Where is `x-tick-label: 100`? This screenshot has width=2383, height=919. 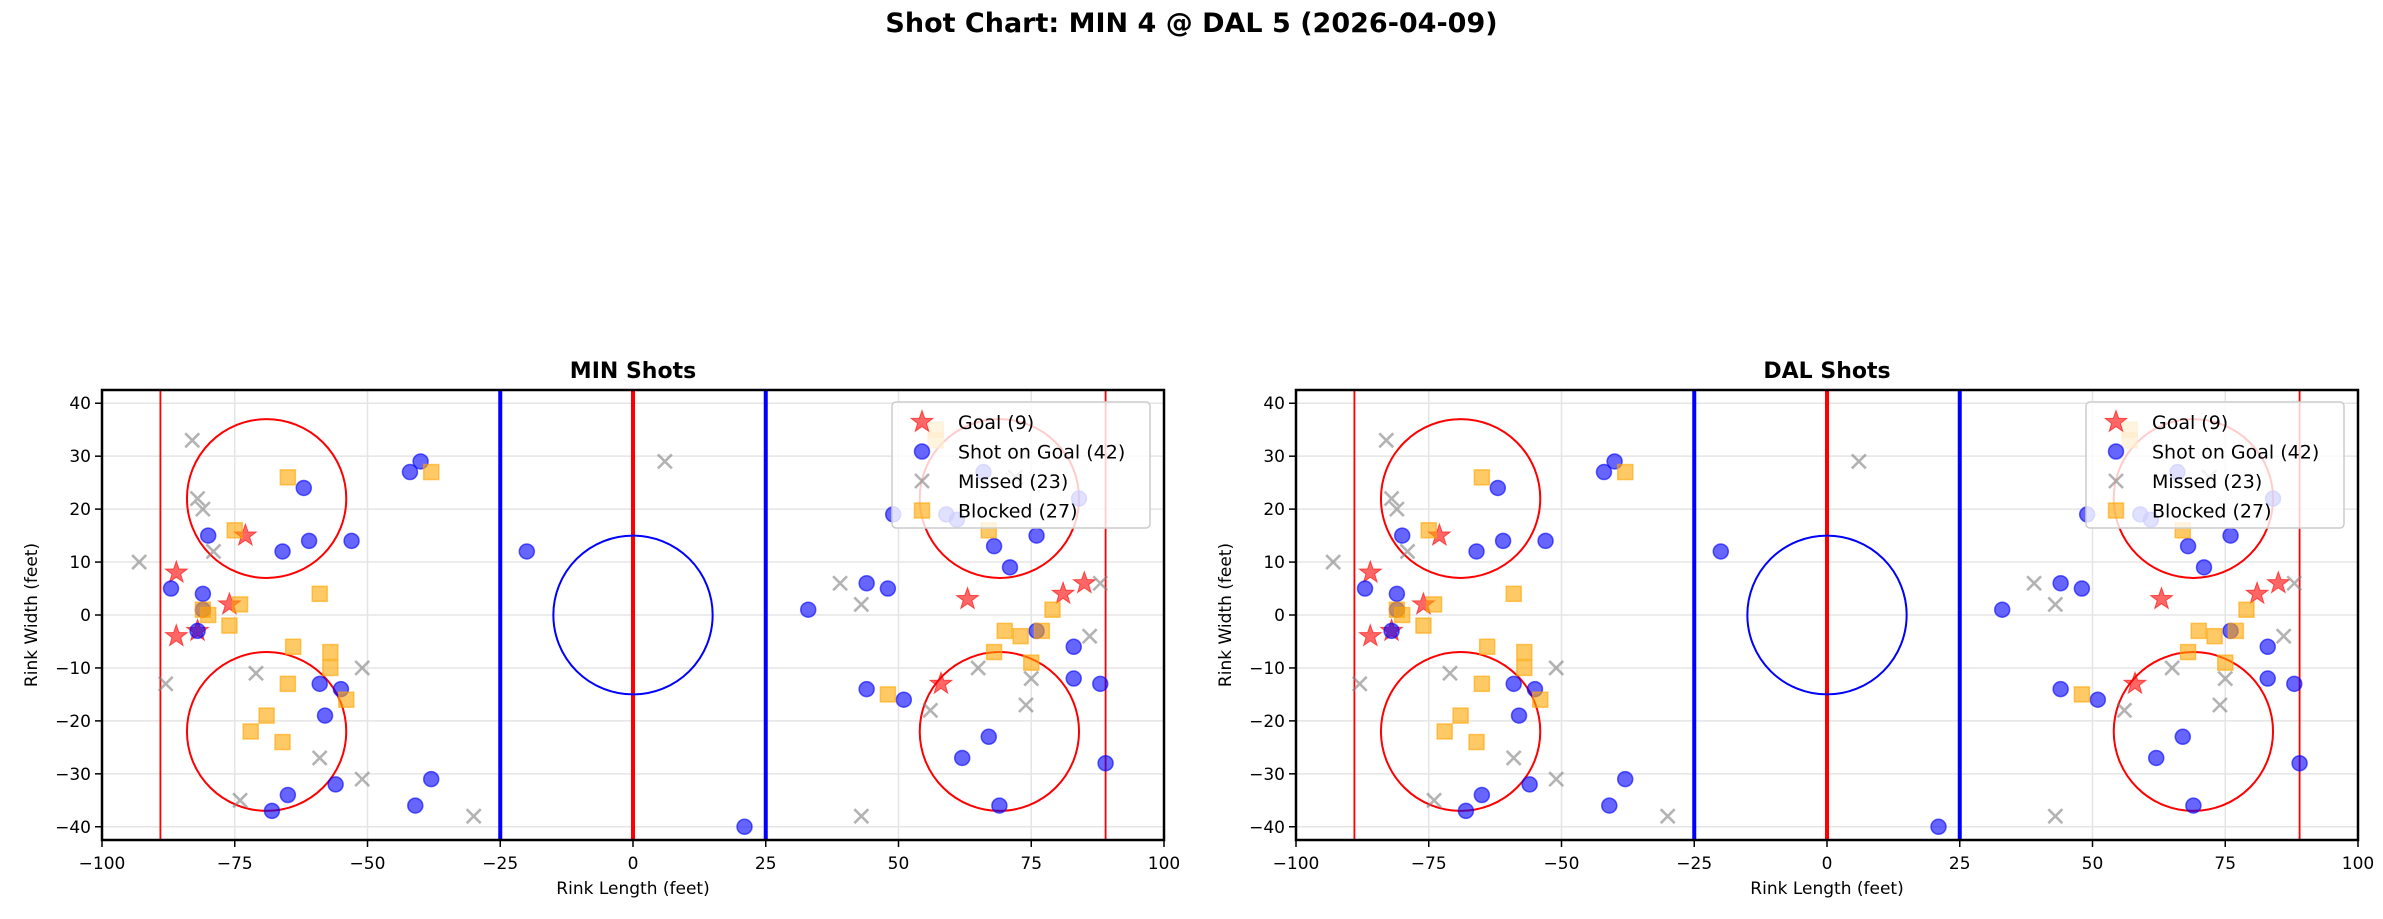 x-tick-label: 100 is located at coordinates (1164, 864).